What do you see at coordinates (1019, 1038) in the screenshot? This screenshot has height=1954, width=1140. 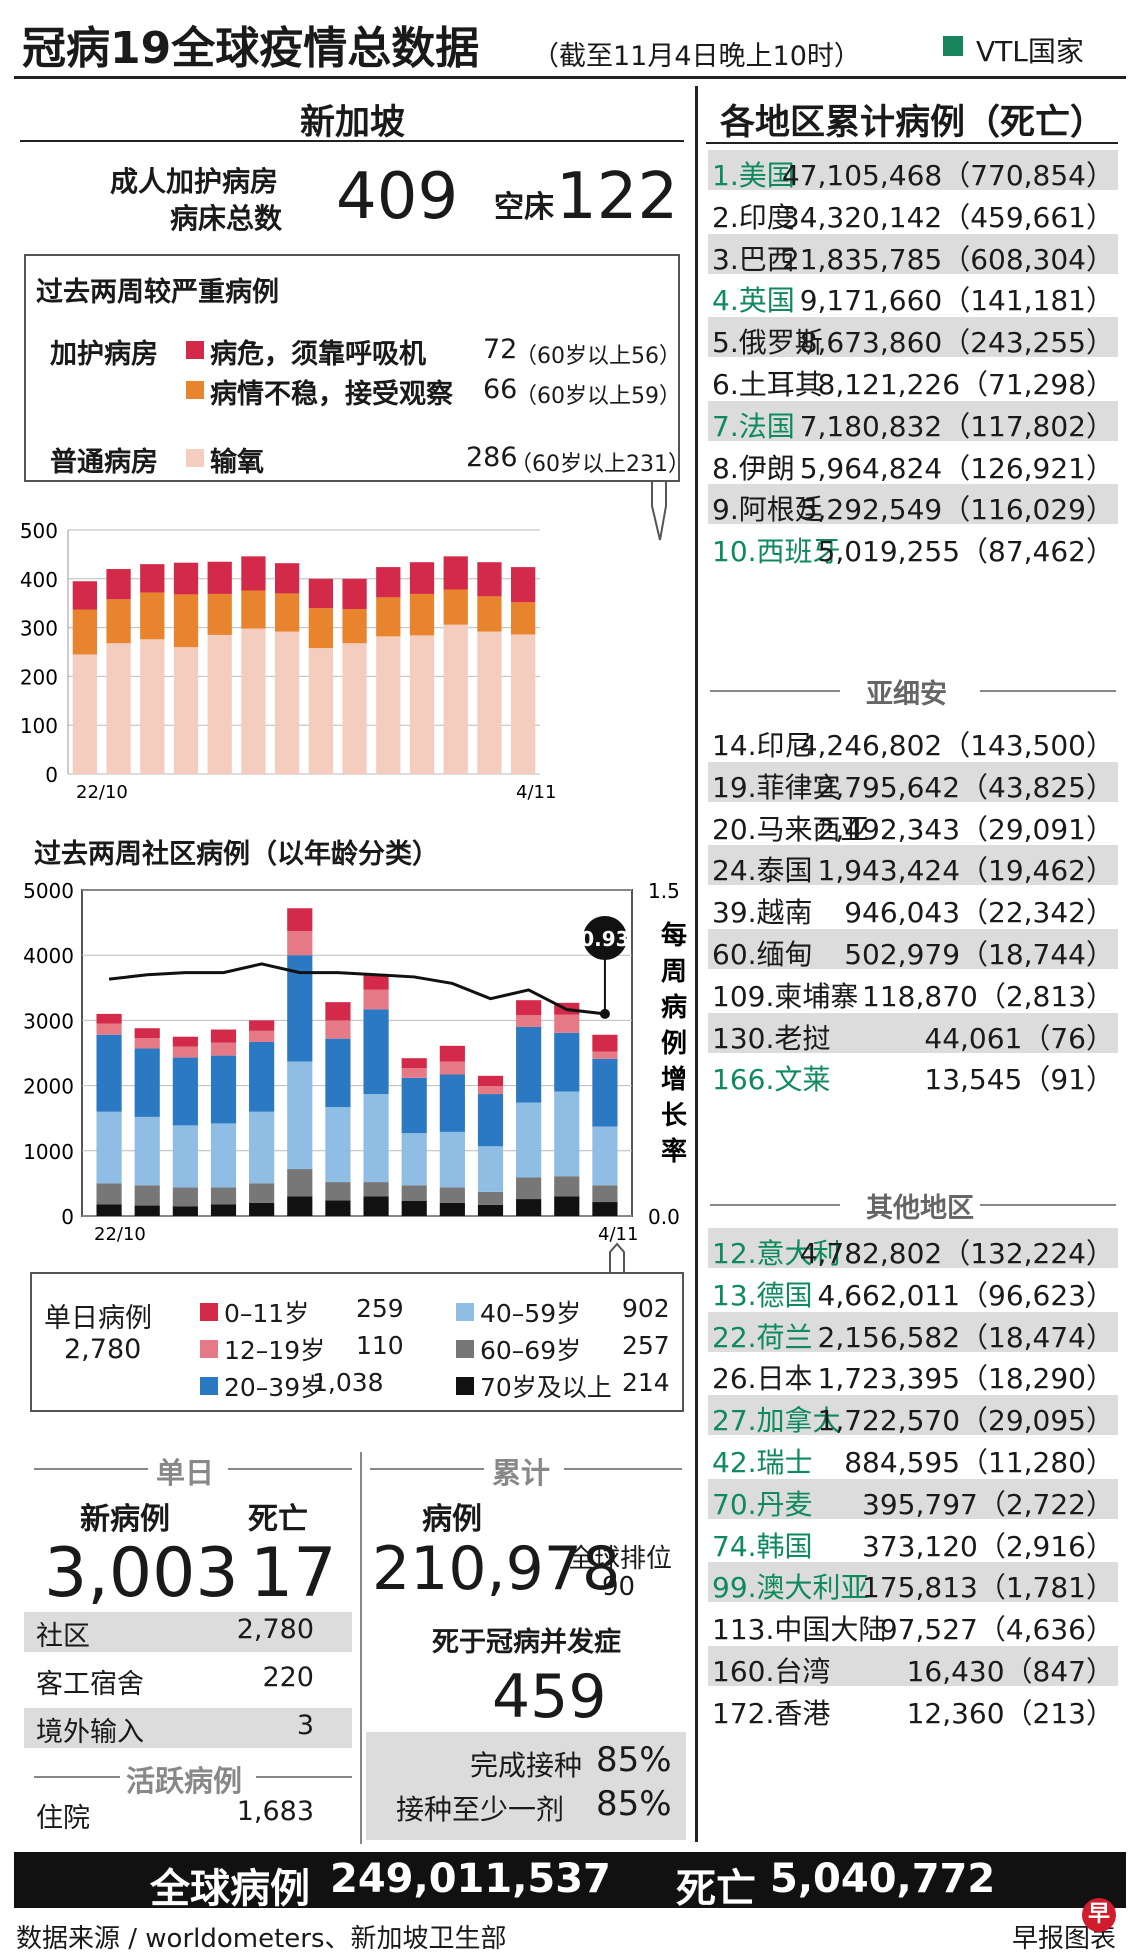 I see `region-cases-deaths: 44,061（76）` at bounding box center [1019, 1038].